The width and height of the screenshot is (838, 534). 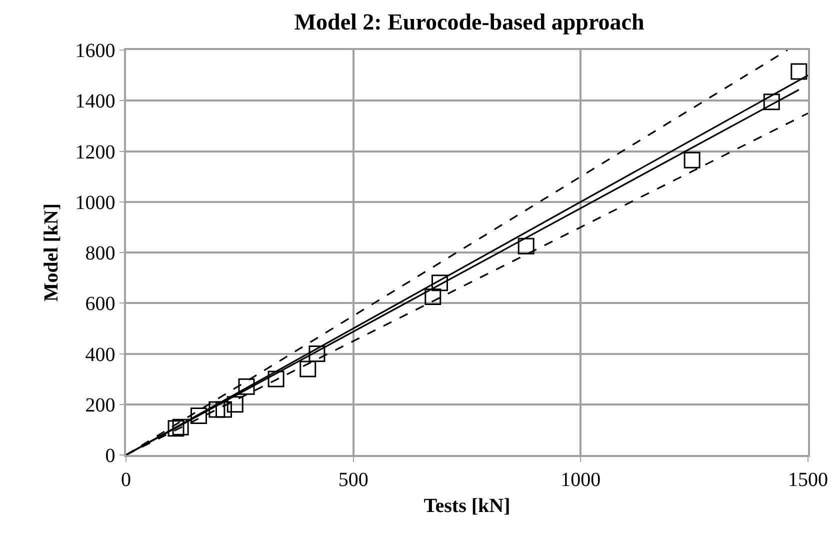 I want to click on y-tick-label: 800, so click(x=100, y=253).